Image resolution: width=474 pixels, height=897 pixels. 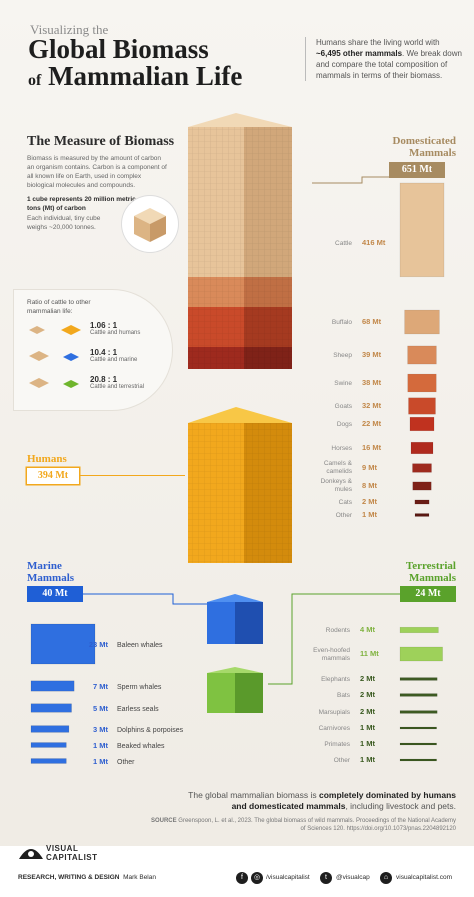 I want to click on marine-bar-sperm-whales, so click(x=52, y=686).